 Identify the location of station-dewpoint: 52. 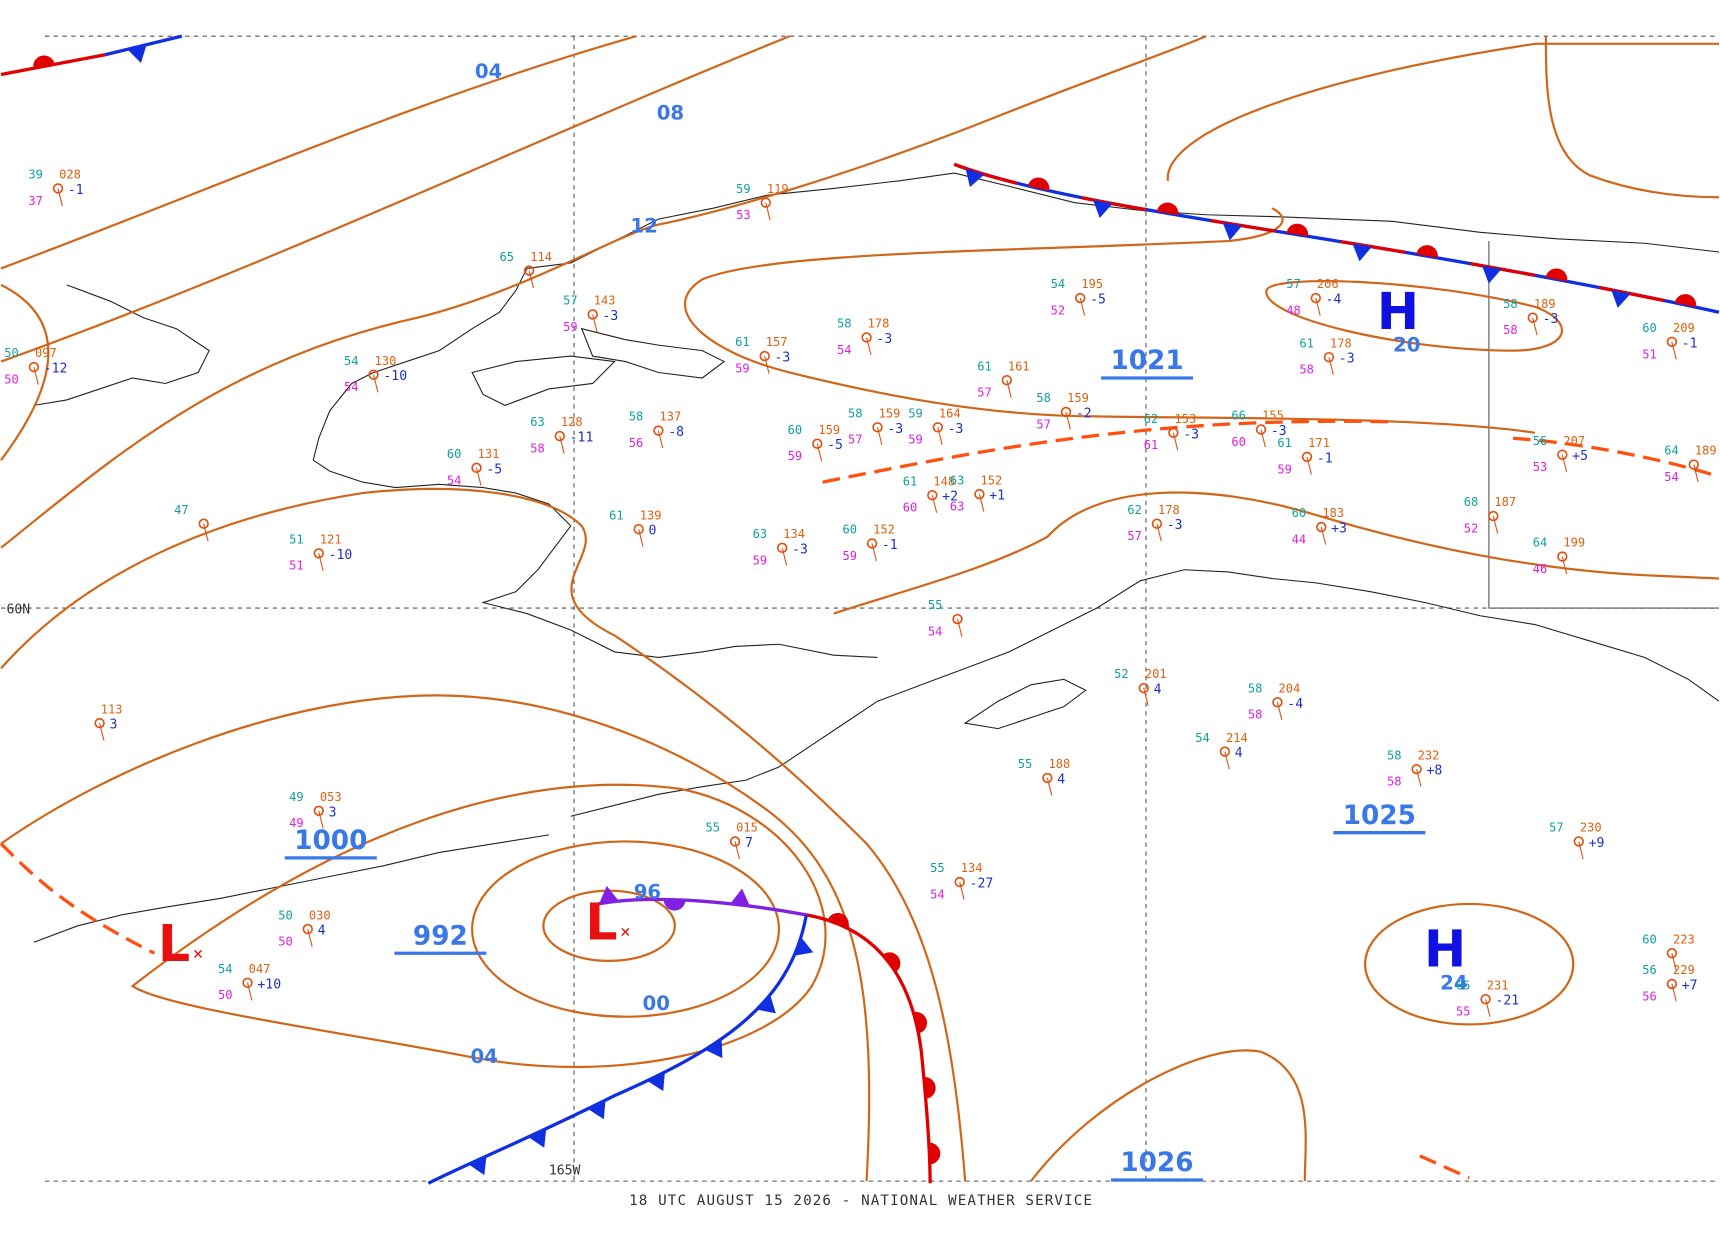
(1058, 310).